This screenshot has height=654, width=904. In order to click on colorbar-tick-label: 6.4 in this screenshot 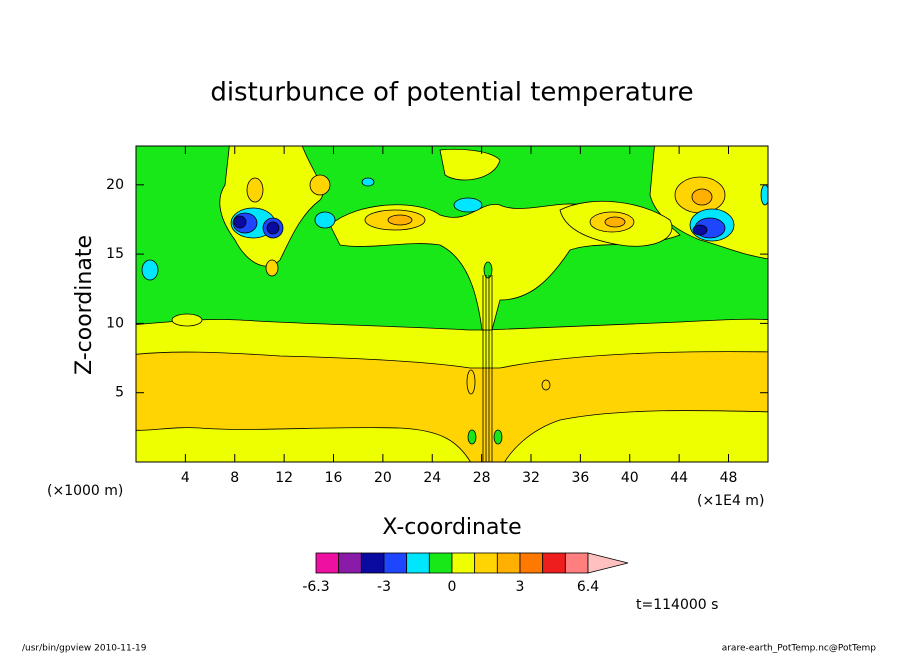, I will do `click(588, 587)`.